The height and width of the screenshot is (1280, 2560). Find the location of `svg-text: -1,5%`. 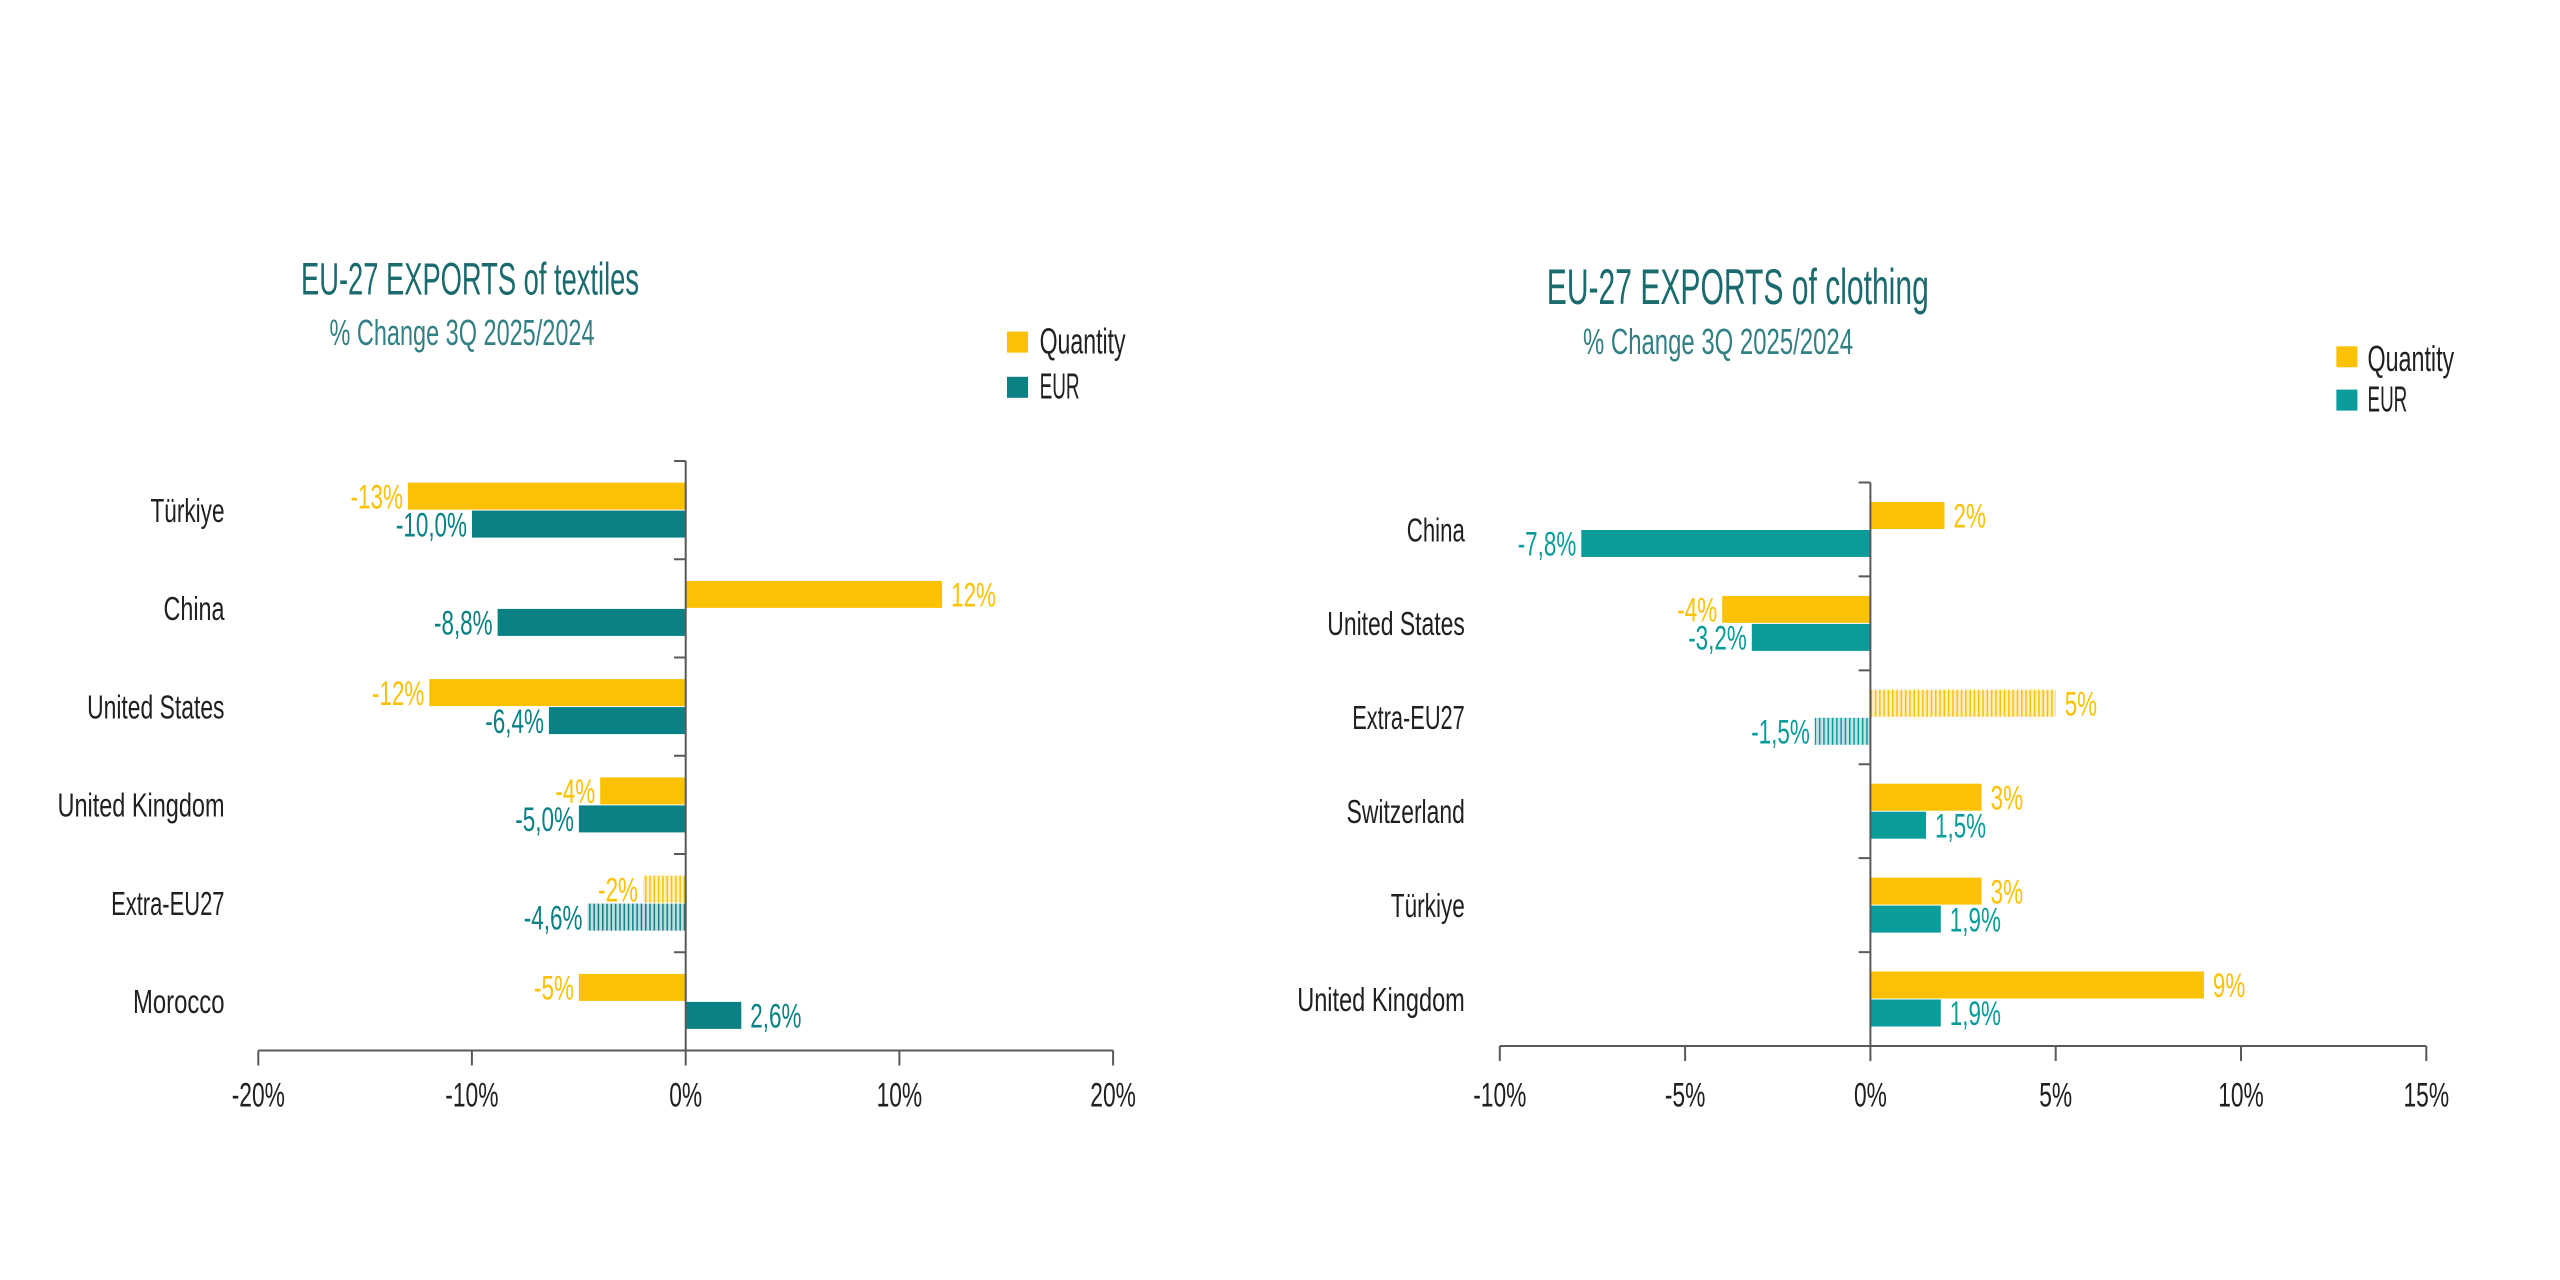

svg-text: -1,5% is located at coordinates (1780, 733).